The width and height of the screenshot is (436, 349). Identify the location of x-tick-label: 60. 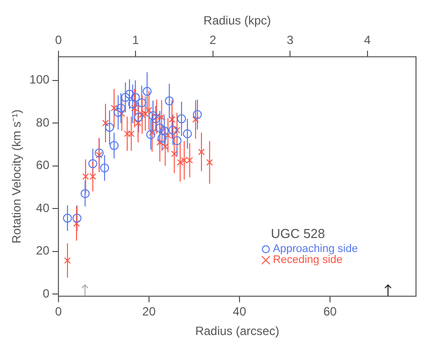
(330, 311).